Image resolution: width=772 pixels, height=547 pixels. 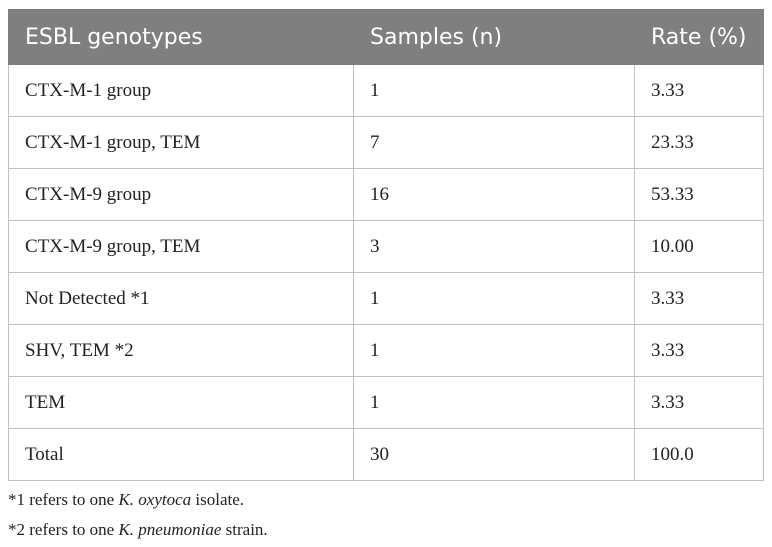 What do you see at coordinates (494, 194) in the screenshot?
I see `samples-cell: 16` at bounding box center [494, 194].